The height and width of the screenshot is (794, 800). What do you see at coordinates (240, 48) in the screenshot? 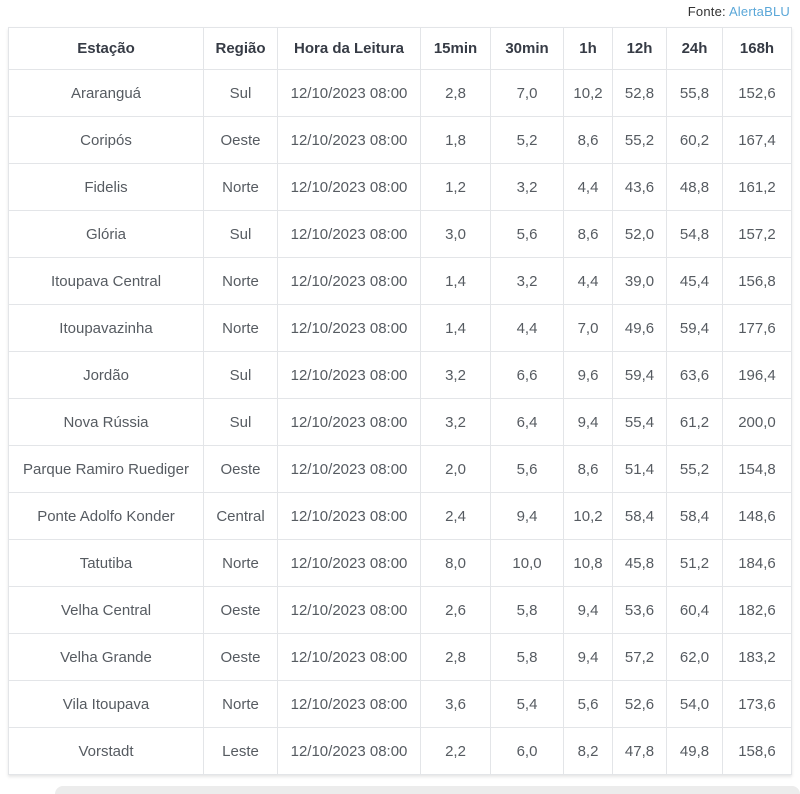
I see `column-header-regiao: Região` at bounding box center [240, 48].